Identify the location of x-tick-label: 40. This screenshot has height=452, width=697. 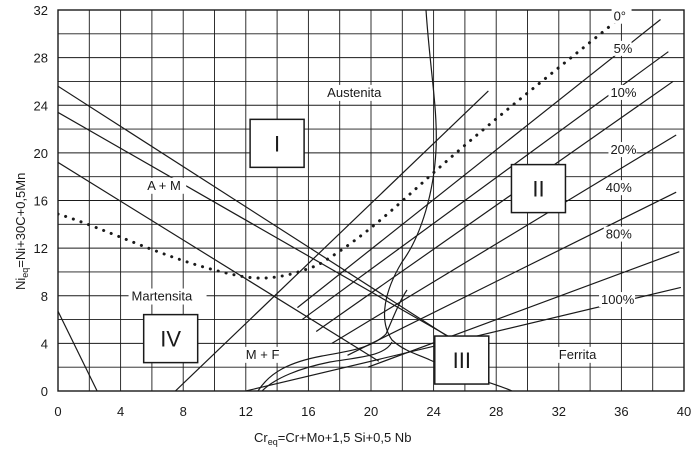
(684, 411).